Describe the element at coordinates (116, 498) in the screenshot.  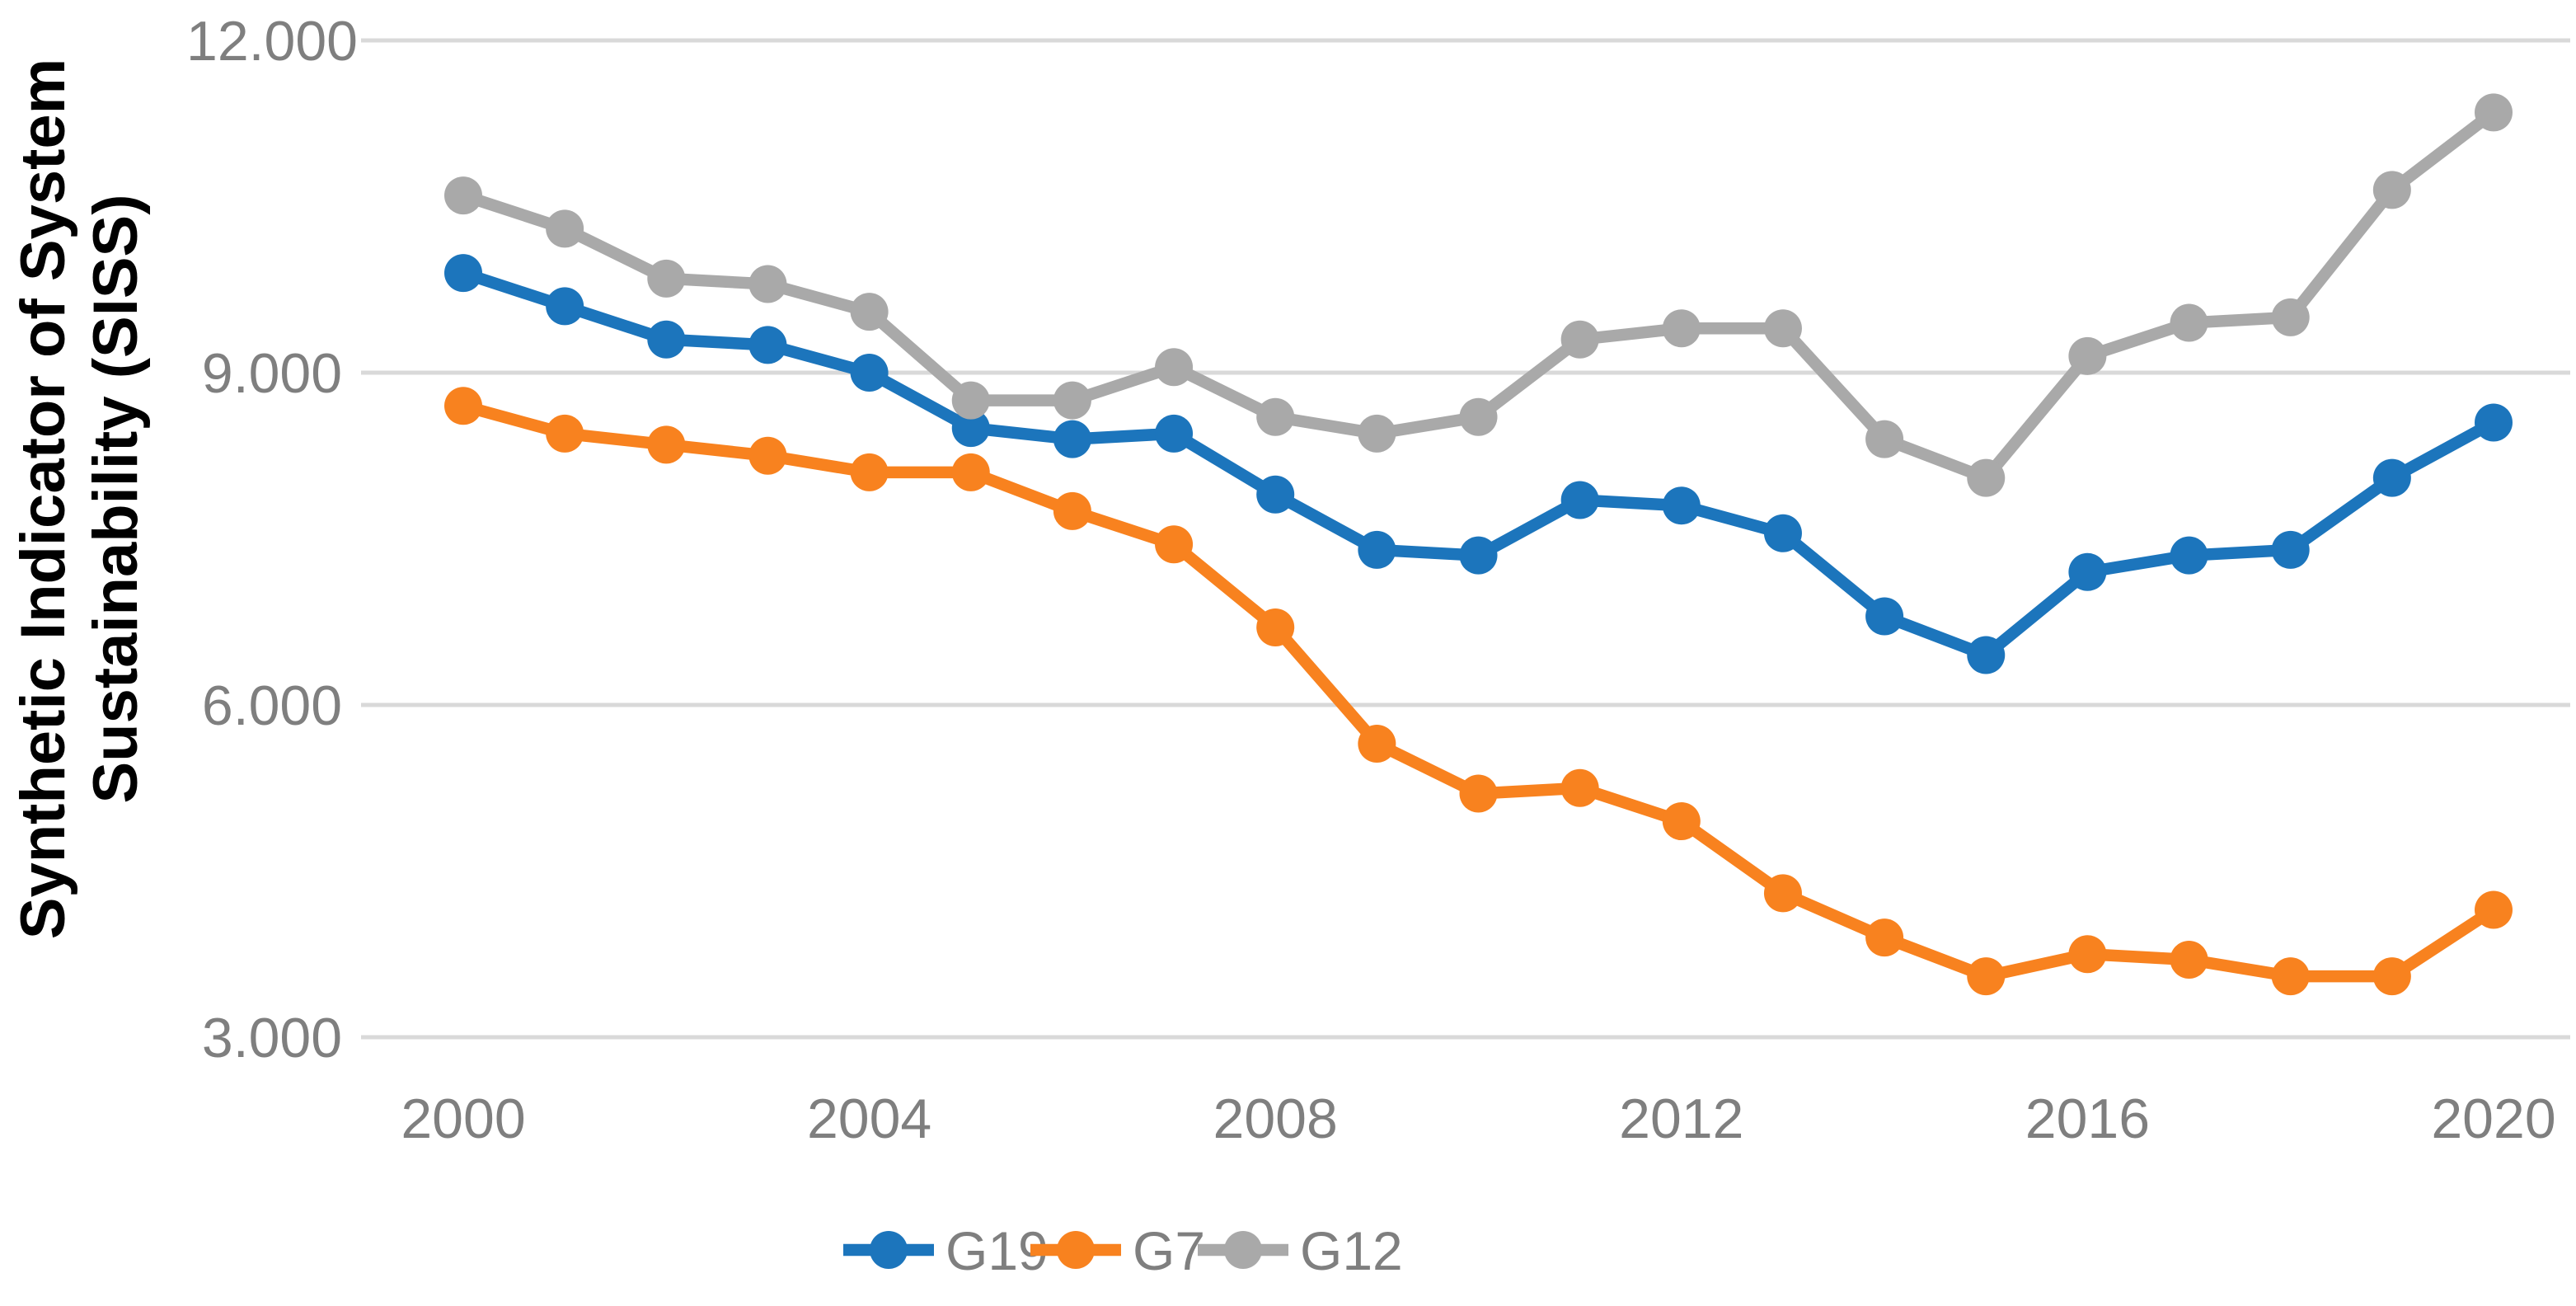
I see `y-axis-title-line: Sustainability (SISS)` at that location.